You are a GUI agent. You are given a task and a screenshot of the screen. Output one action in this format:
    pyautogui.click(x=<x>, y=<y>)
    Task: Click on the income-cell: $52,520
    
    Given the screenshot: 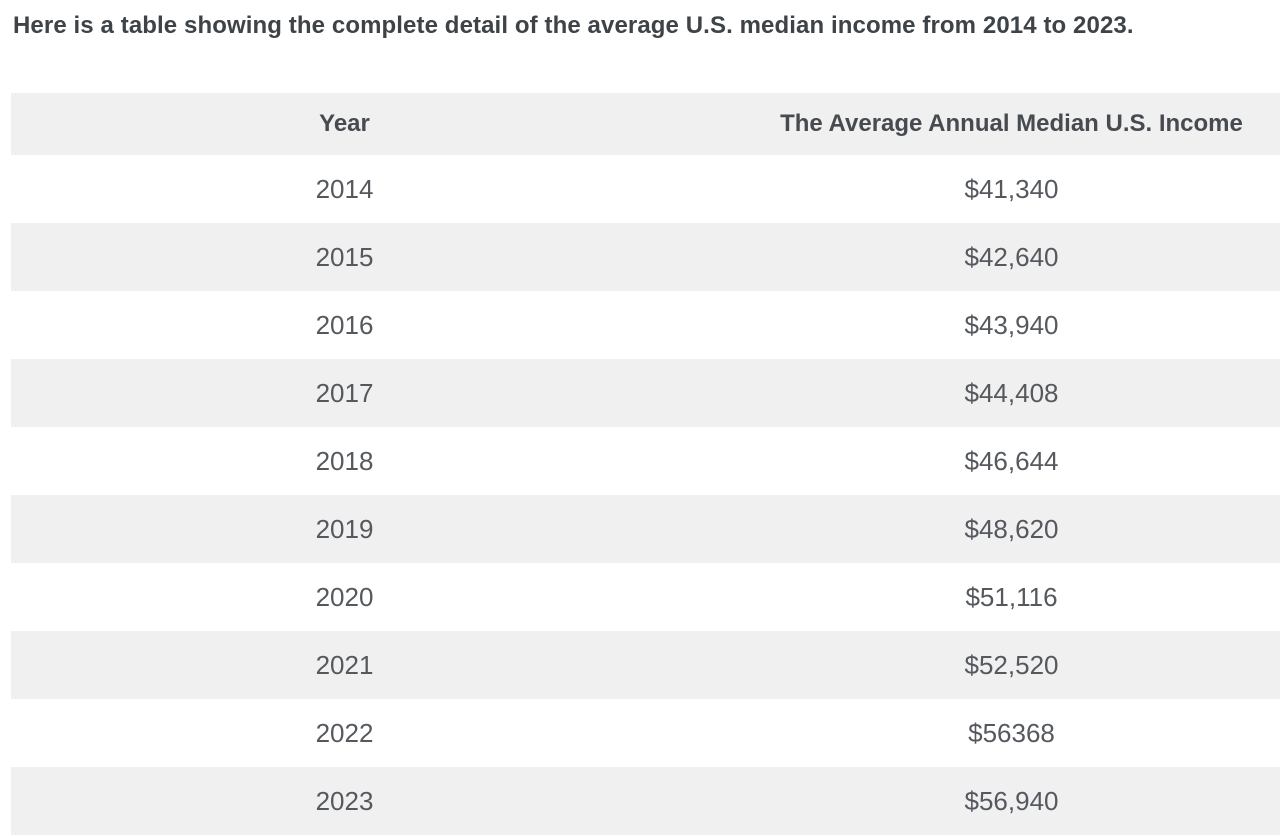 What is the action you would take?
    pyautogui.click(x=1011, y=664)
    